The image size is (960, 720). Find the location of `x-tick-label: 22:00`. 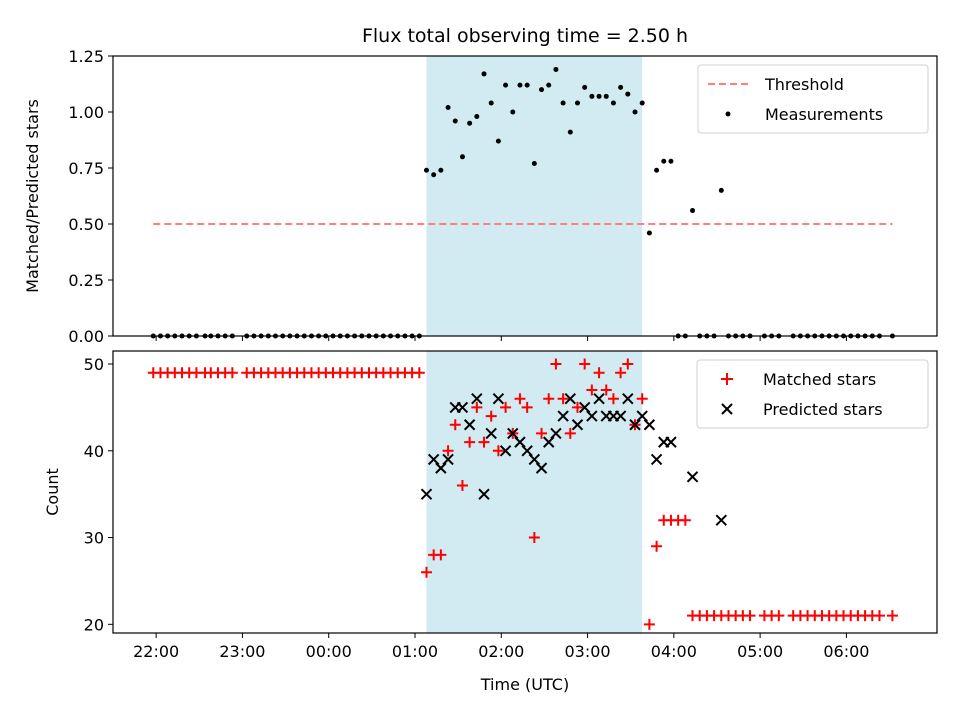

x-tick-label: 22:00 is located at coordinates (156, 651).